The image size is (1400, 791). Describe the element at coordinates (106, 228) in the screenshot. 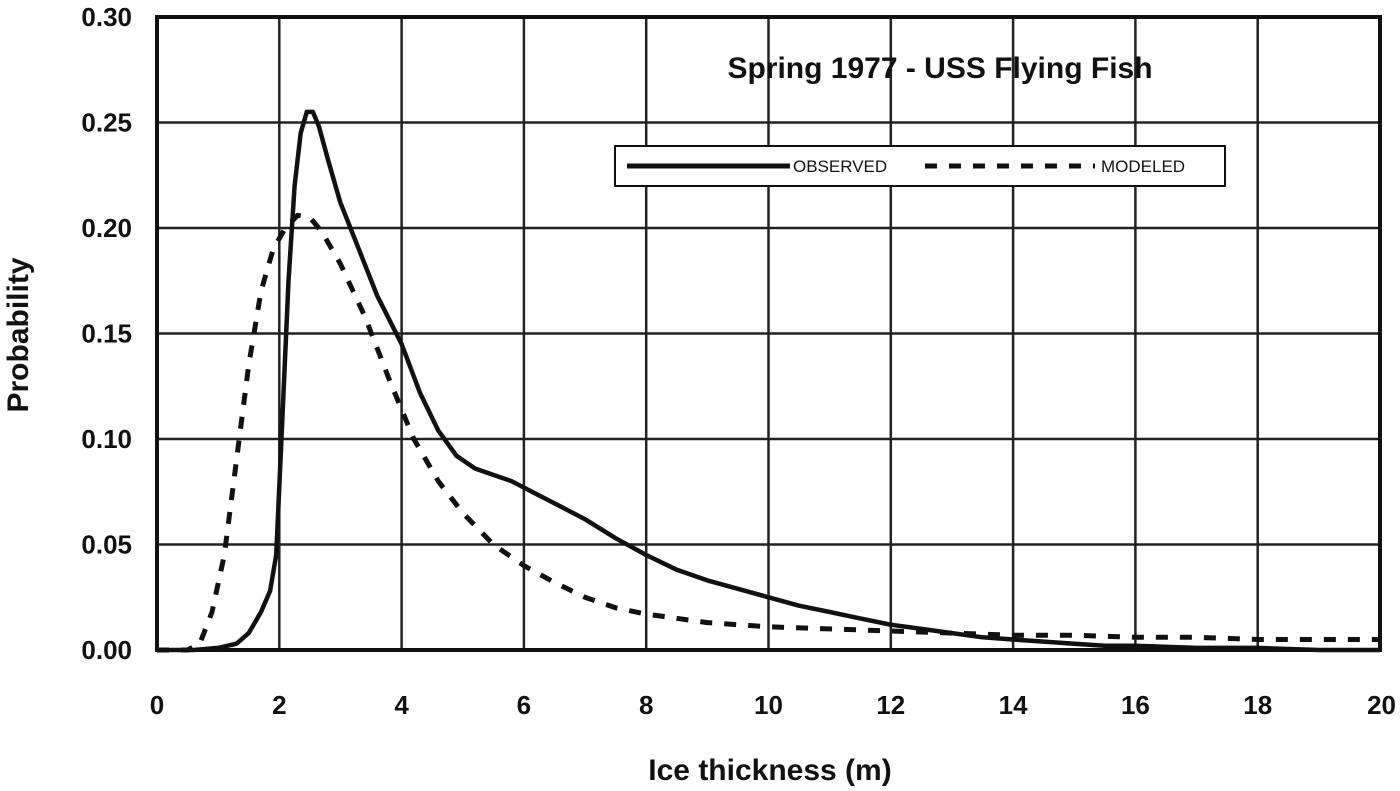

I see `y-tick-label: 0.20` at that location.